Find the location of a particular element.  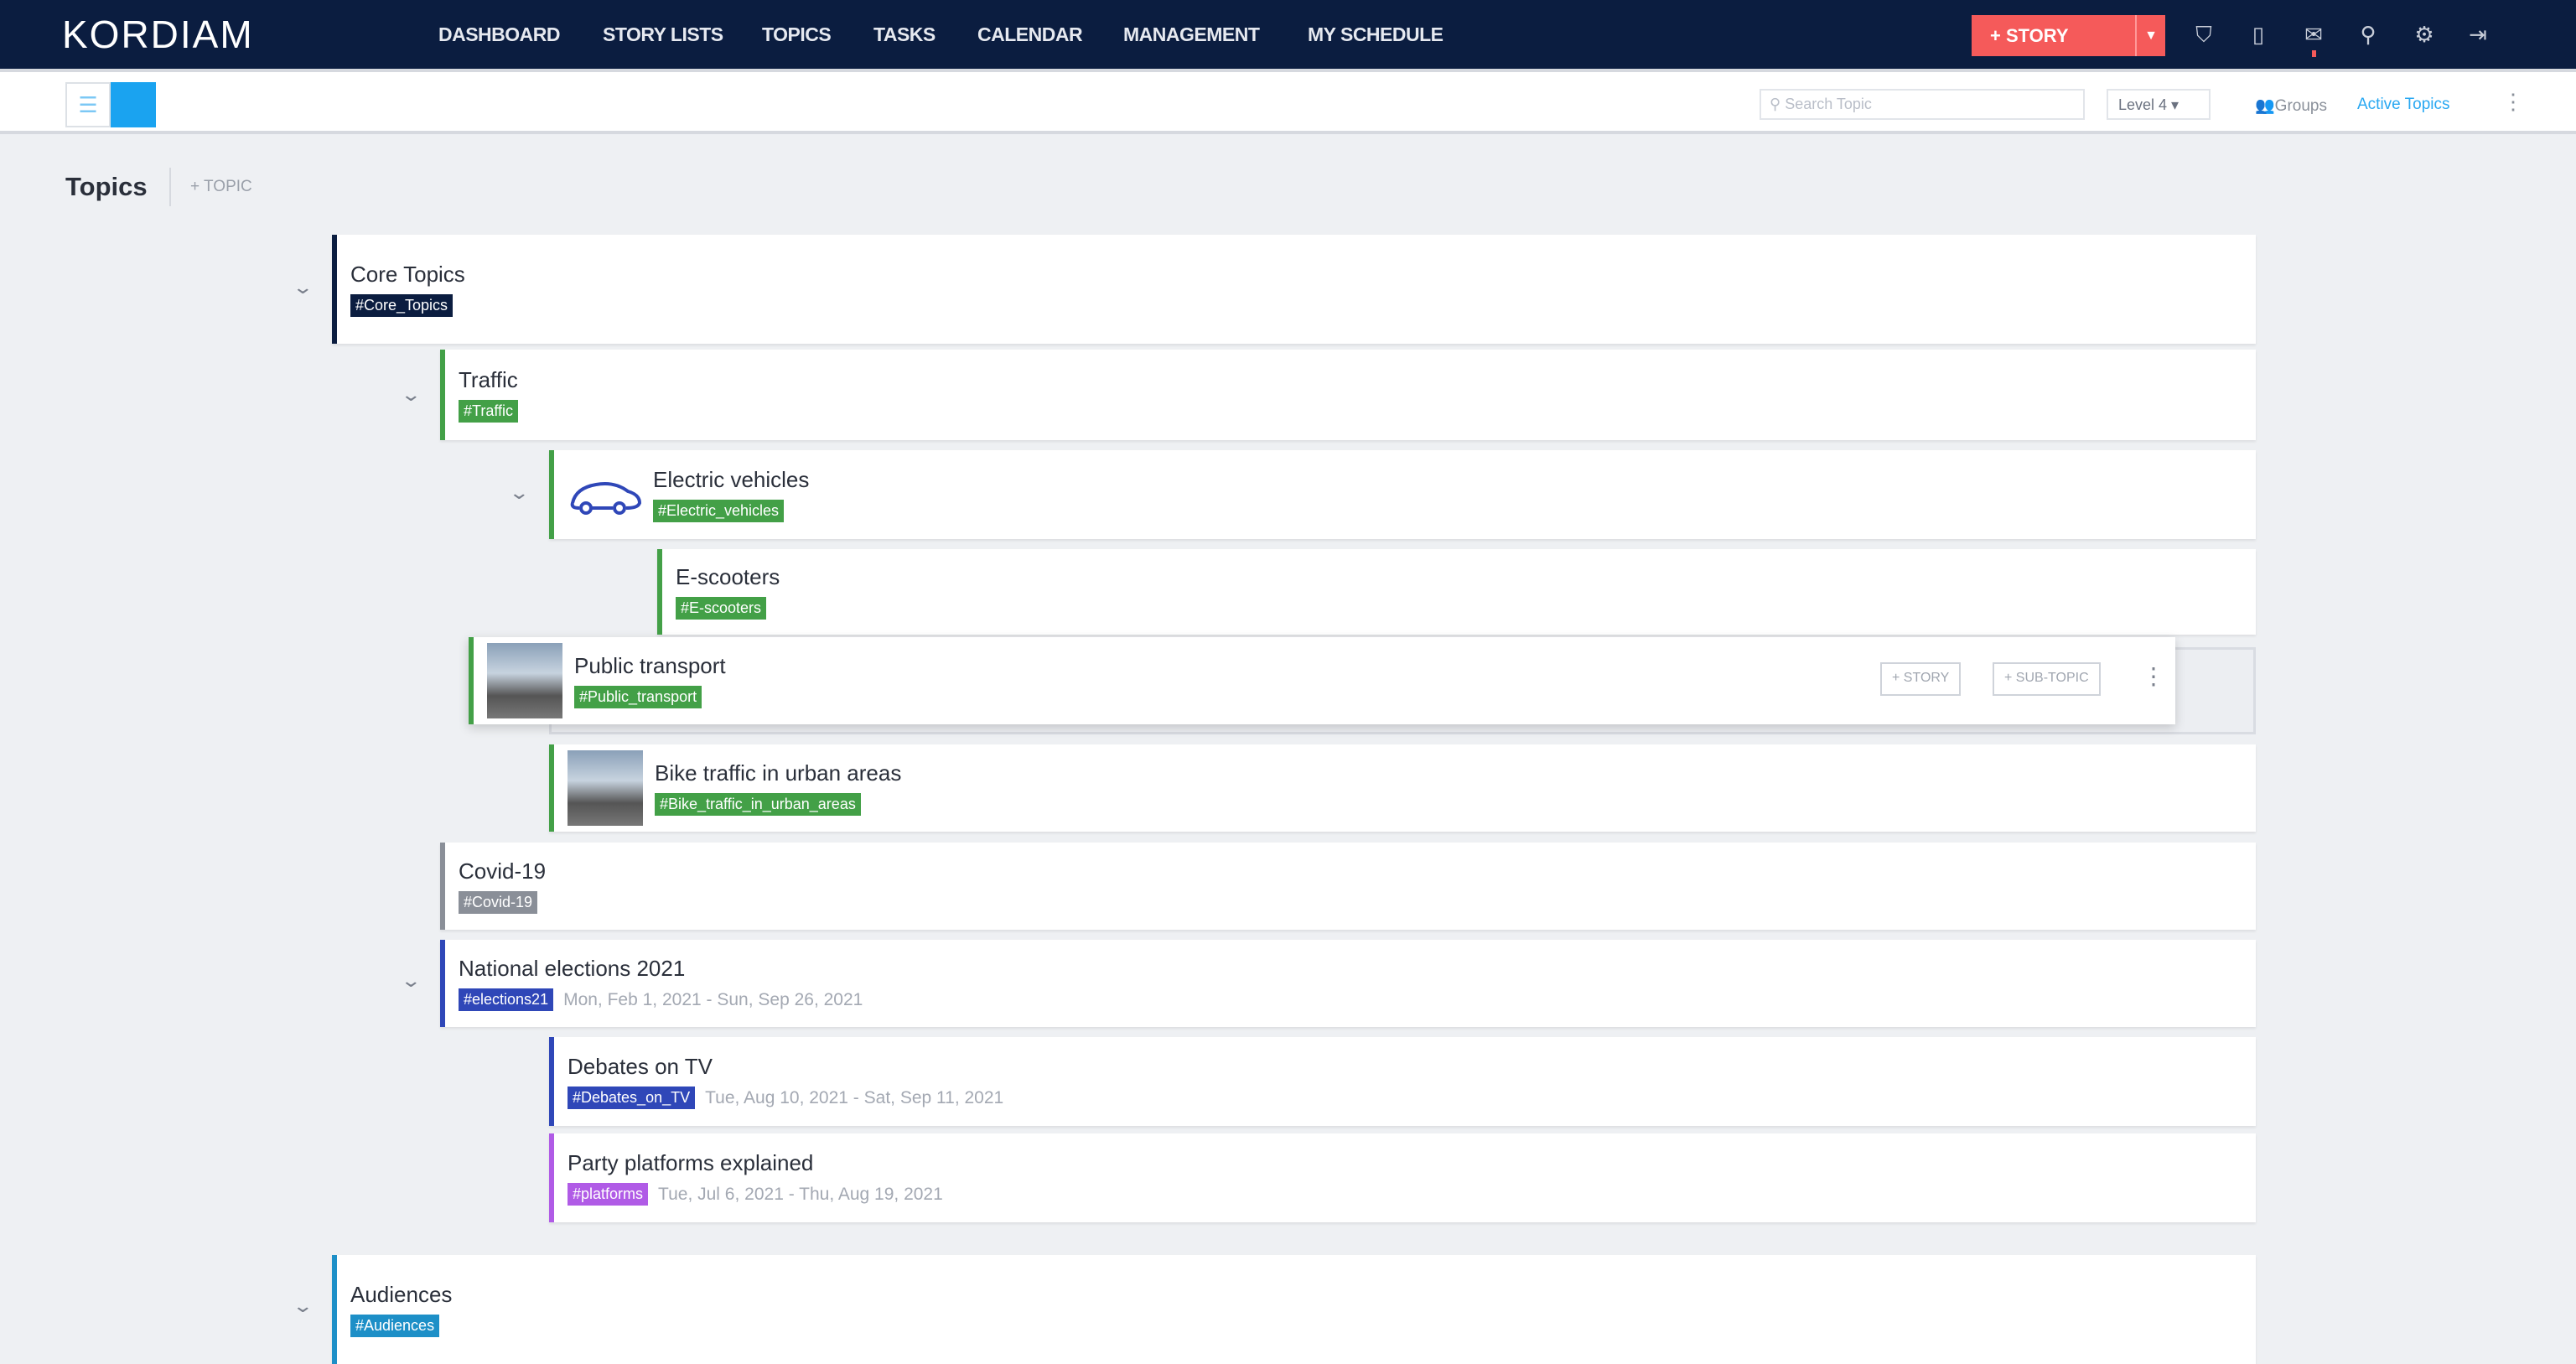

nav-management: MANAGEMENT is located at coordinates (1191, 34).